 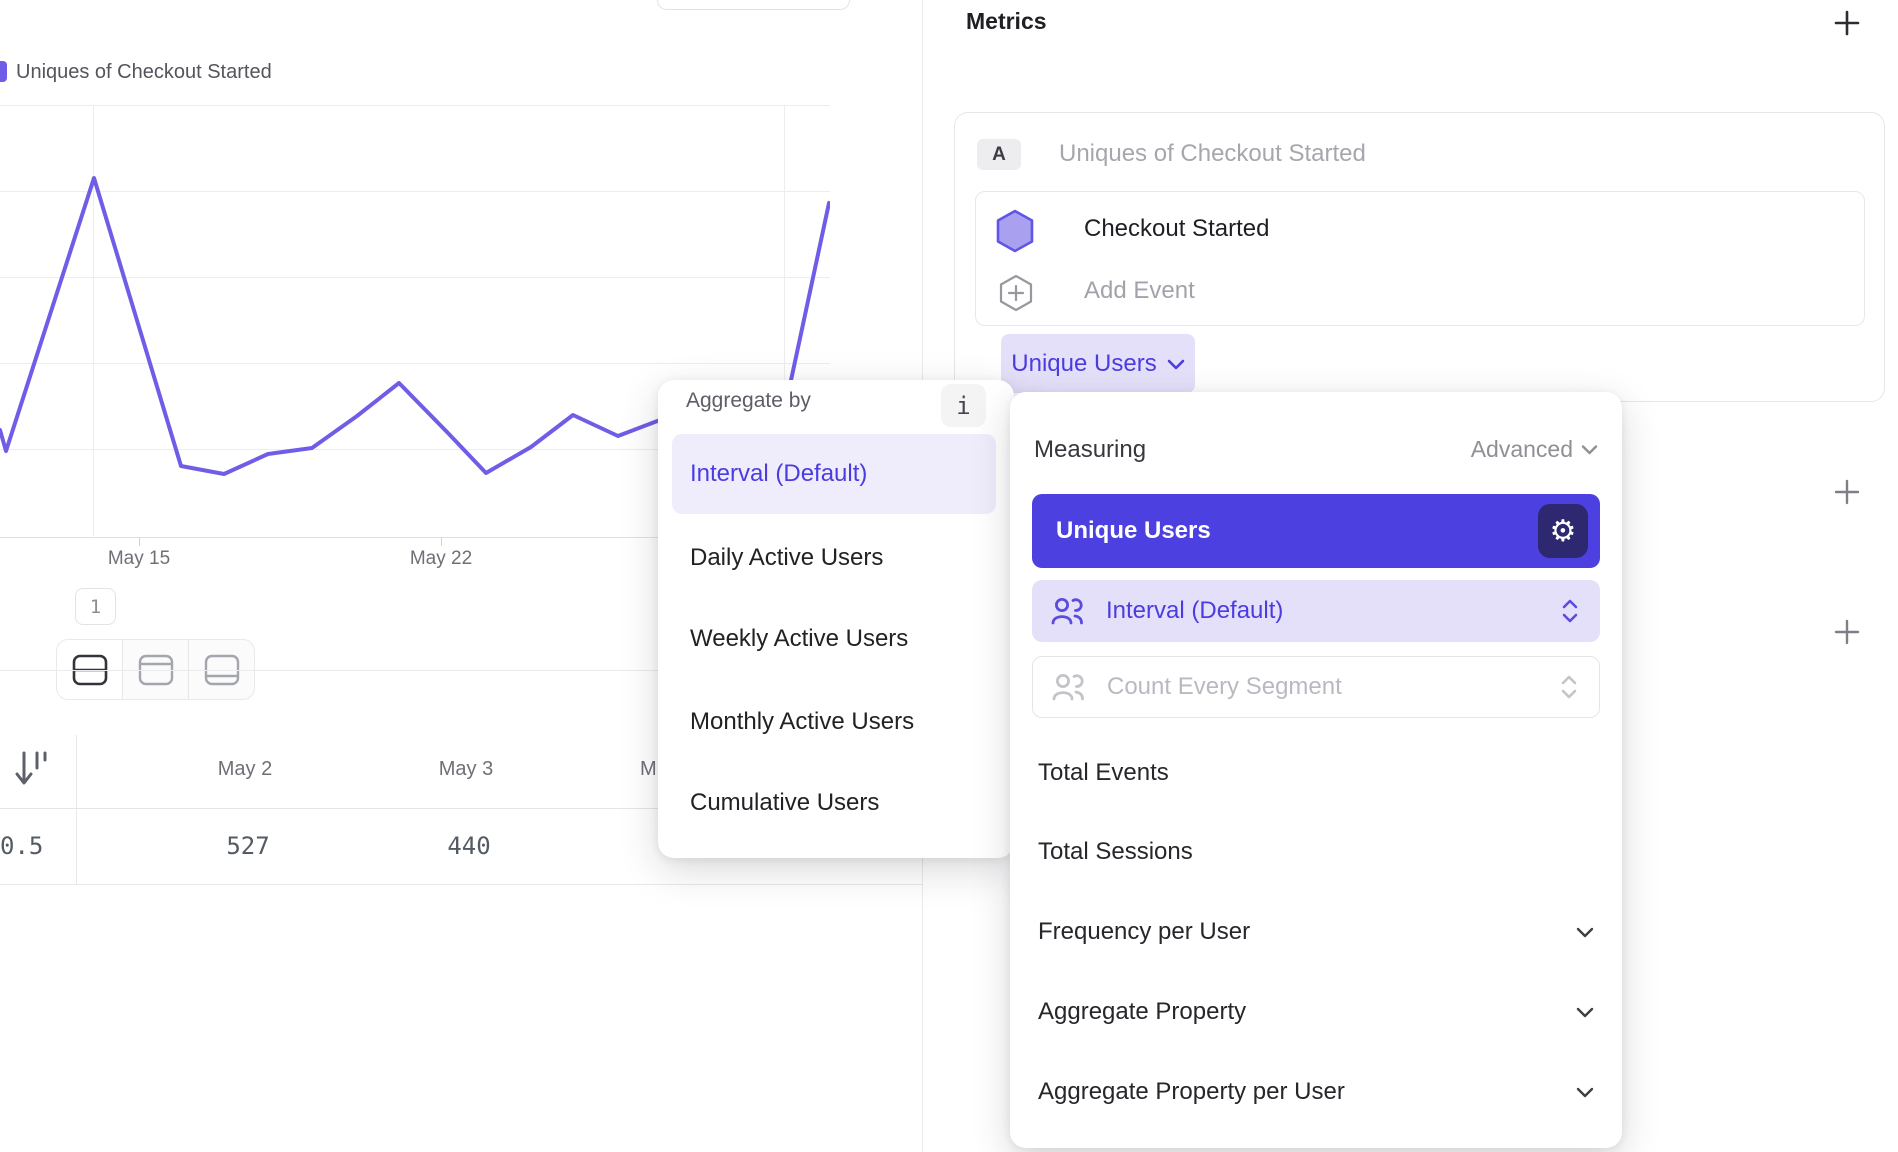 I want to click on legend-label: Uniques of Checkout Started, so click(x=144, y=71).